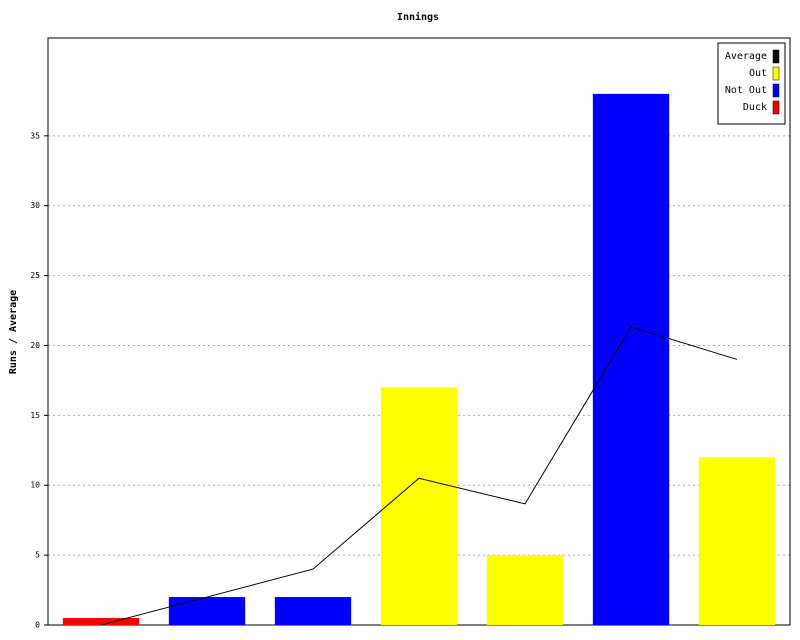 This screenshot has width=800, height=640. Describe the element at coordinates (37, 555) in the screenshot. I see `y-tick-label: 5` at that location.